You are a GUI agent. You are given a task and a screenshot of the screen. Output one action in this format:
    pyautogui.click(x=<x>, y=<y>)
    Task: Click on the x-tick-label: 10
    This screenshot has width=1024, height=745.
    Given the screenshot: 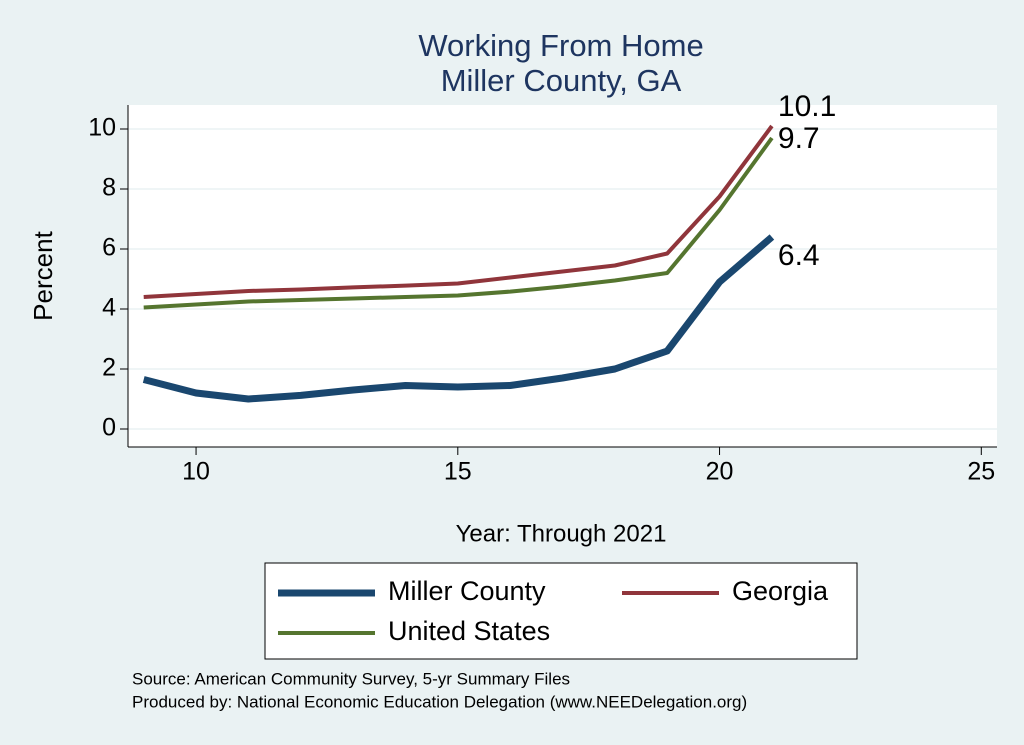 What is the action you would take?
    pyautogui.click(x=196, y=472)
    